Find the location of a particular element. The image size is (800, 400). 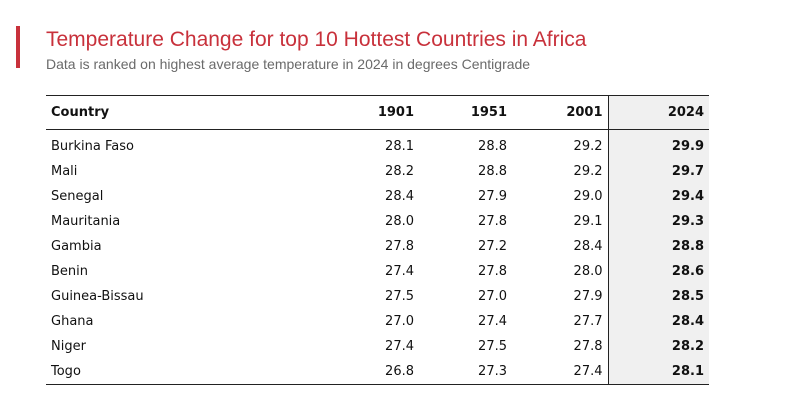

country-cell: Burkina Faso is located at coordinates (92, 146).